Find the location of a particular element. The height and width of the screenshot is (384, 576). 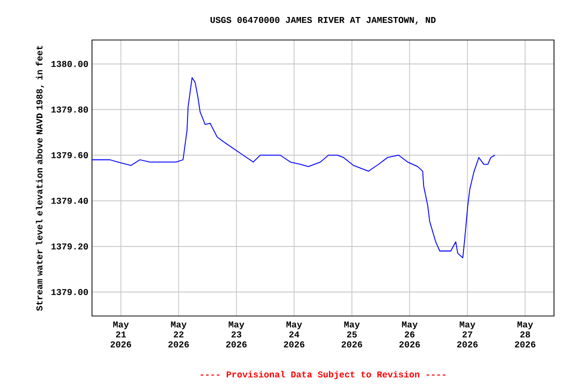

x-tick-label: May 25 2026 is located at coordinates (352, 335).